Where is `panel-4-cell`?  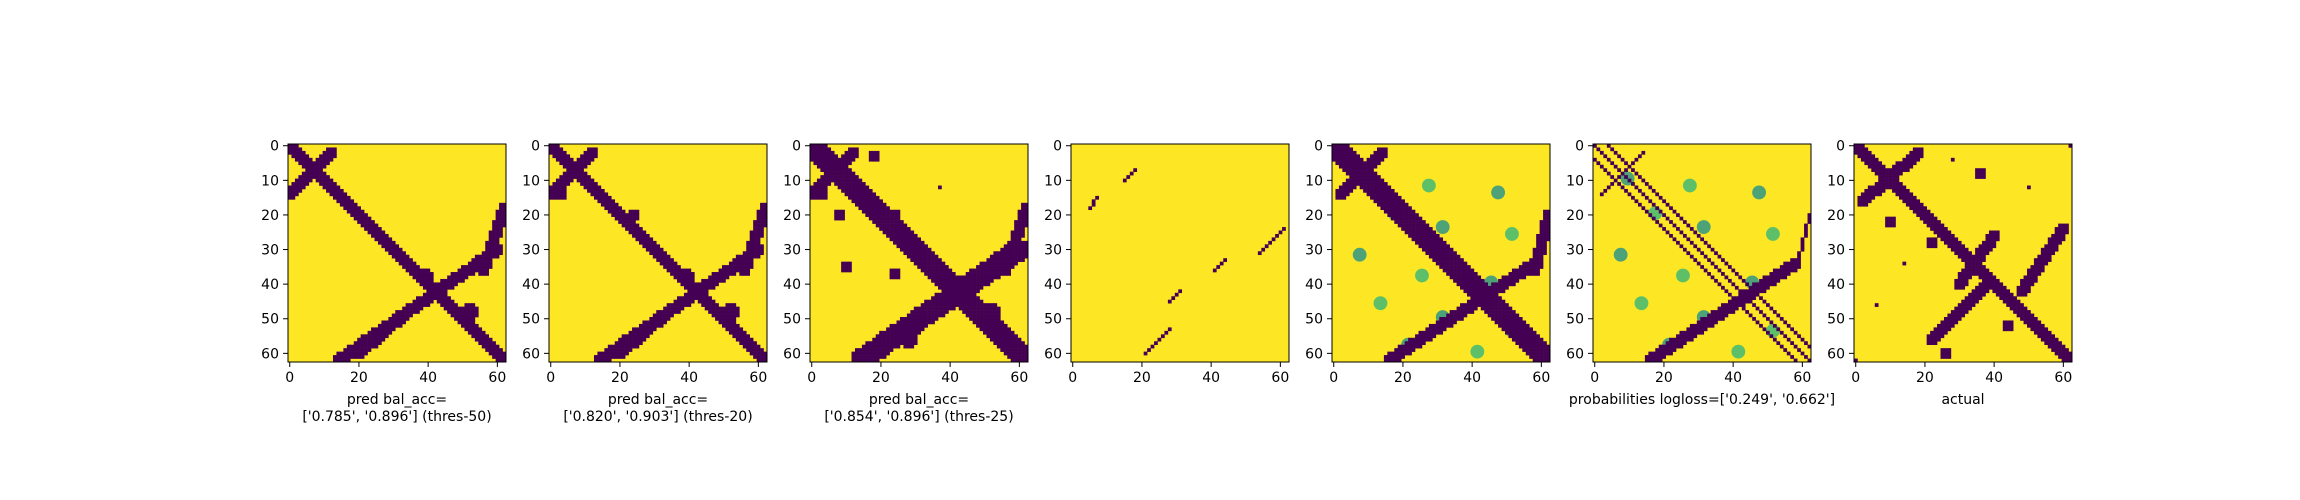
panel-4-cell is located at coordinates (1169, 329).